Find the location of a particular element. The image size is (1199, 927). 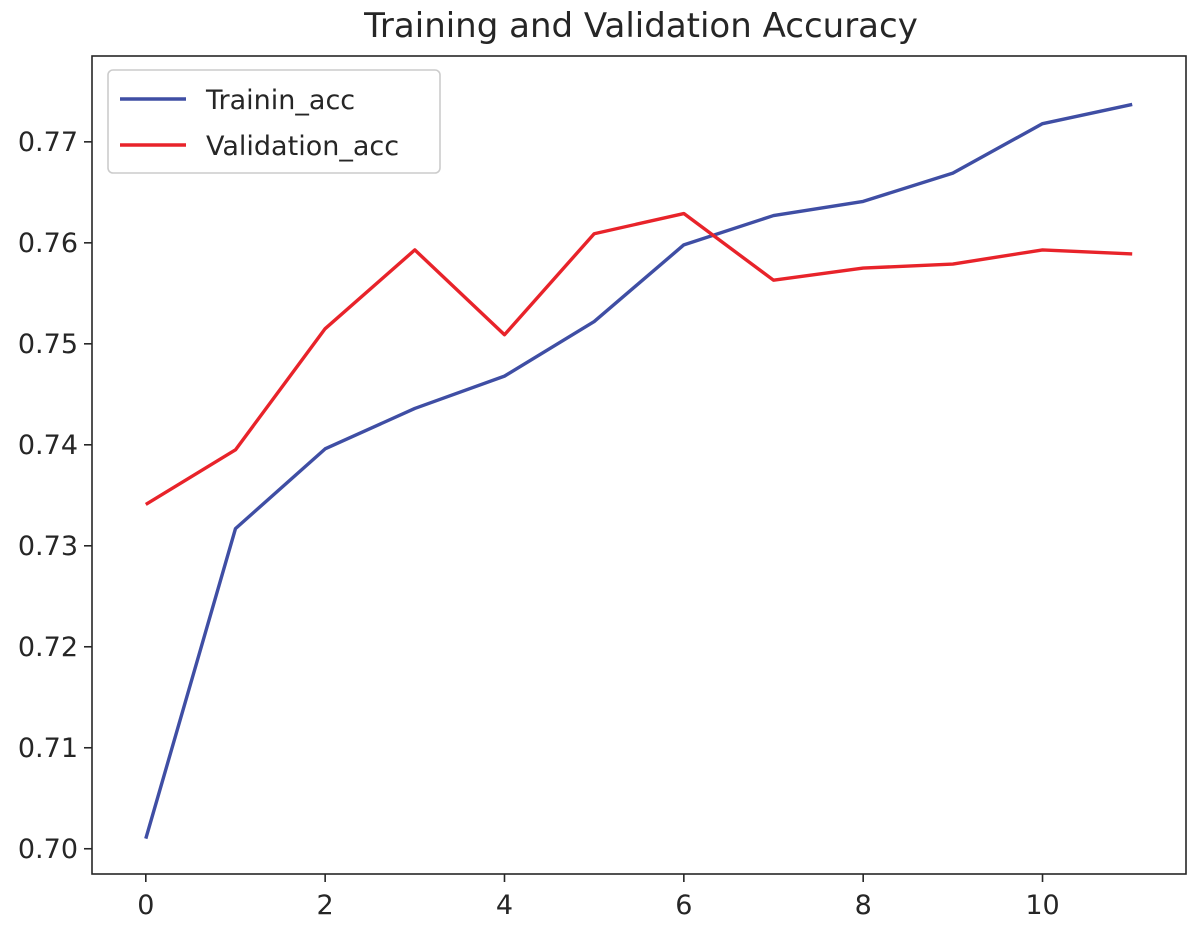

legend: Trainin_acc Validation_acc is located at coordinates (274, 121).